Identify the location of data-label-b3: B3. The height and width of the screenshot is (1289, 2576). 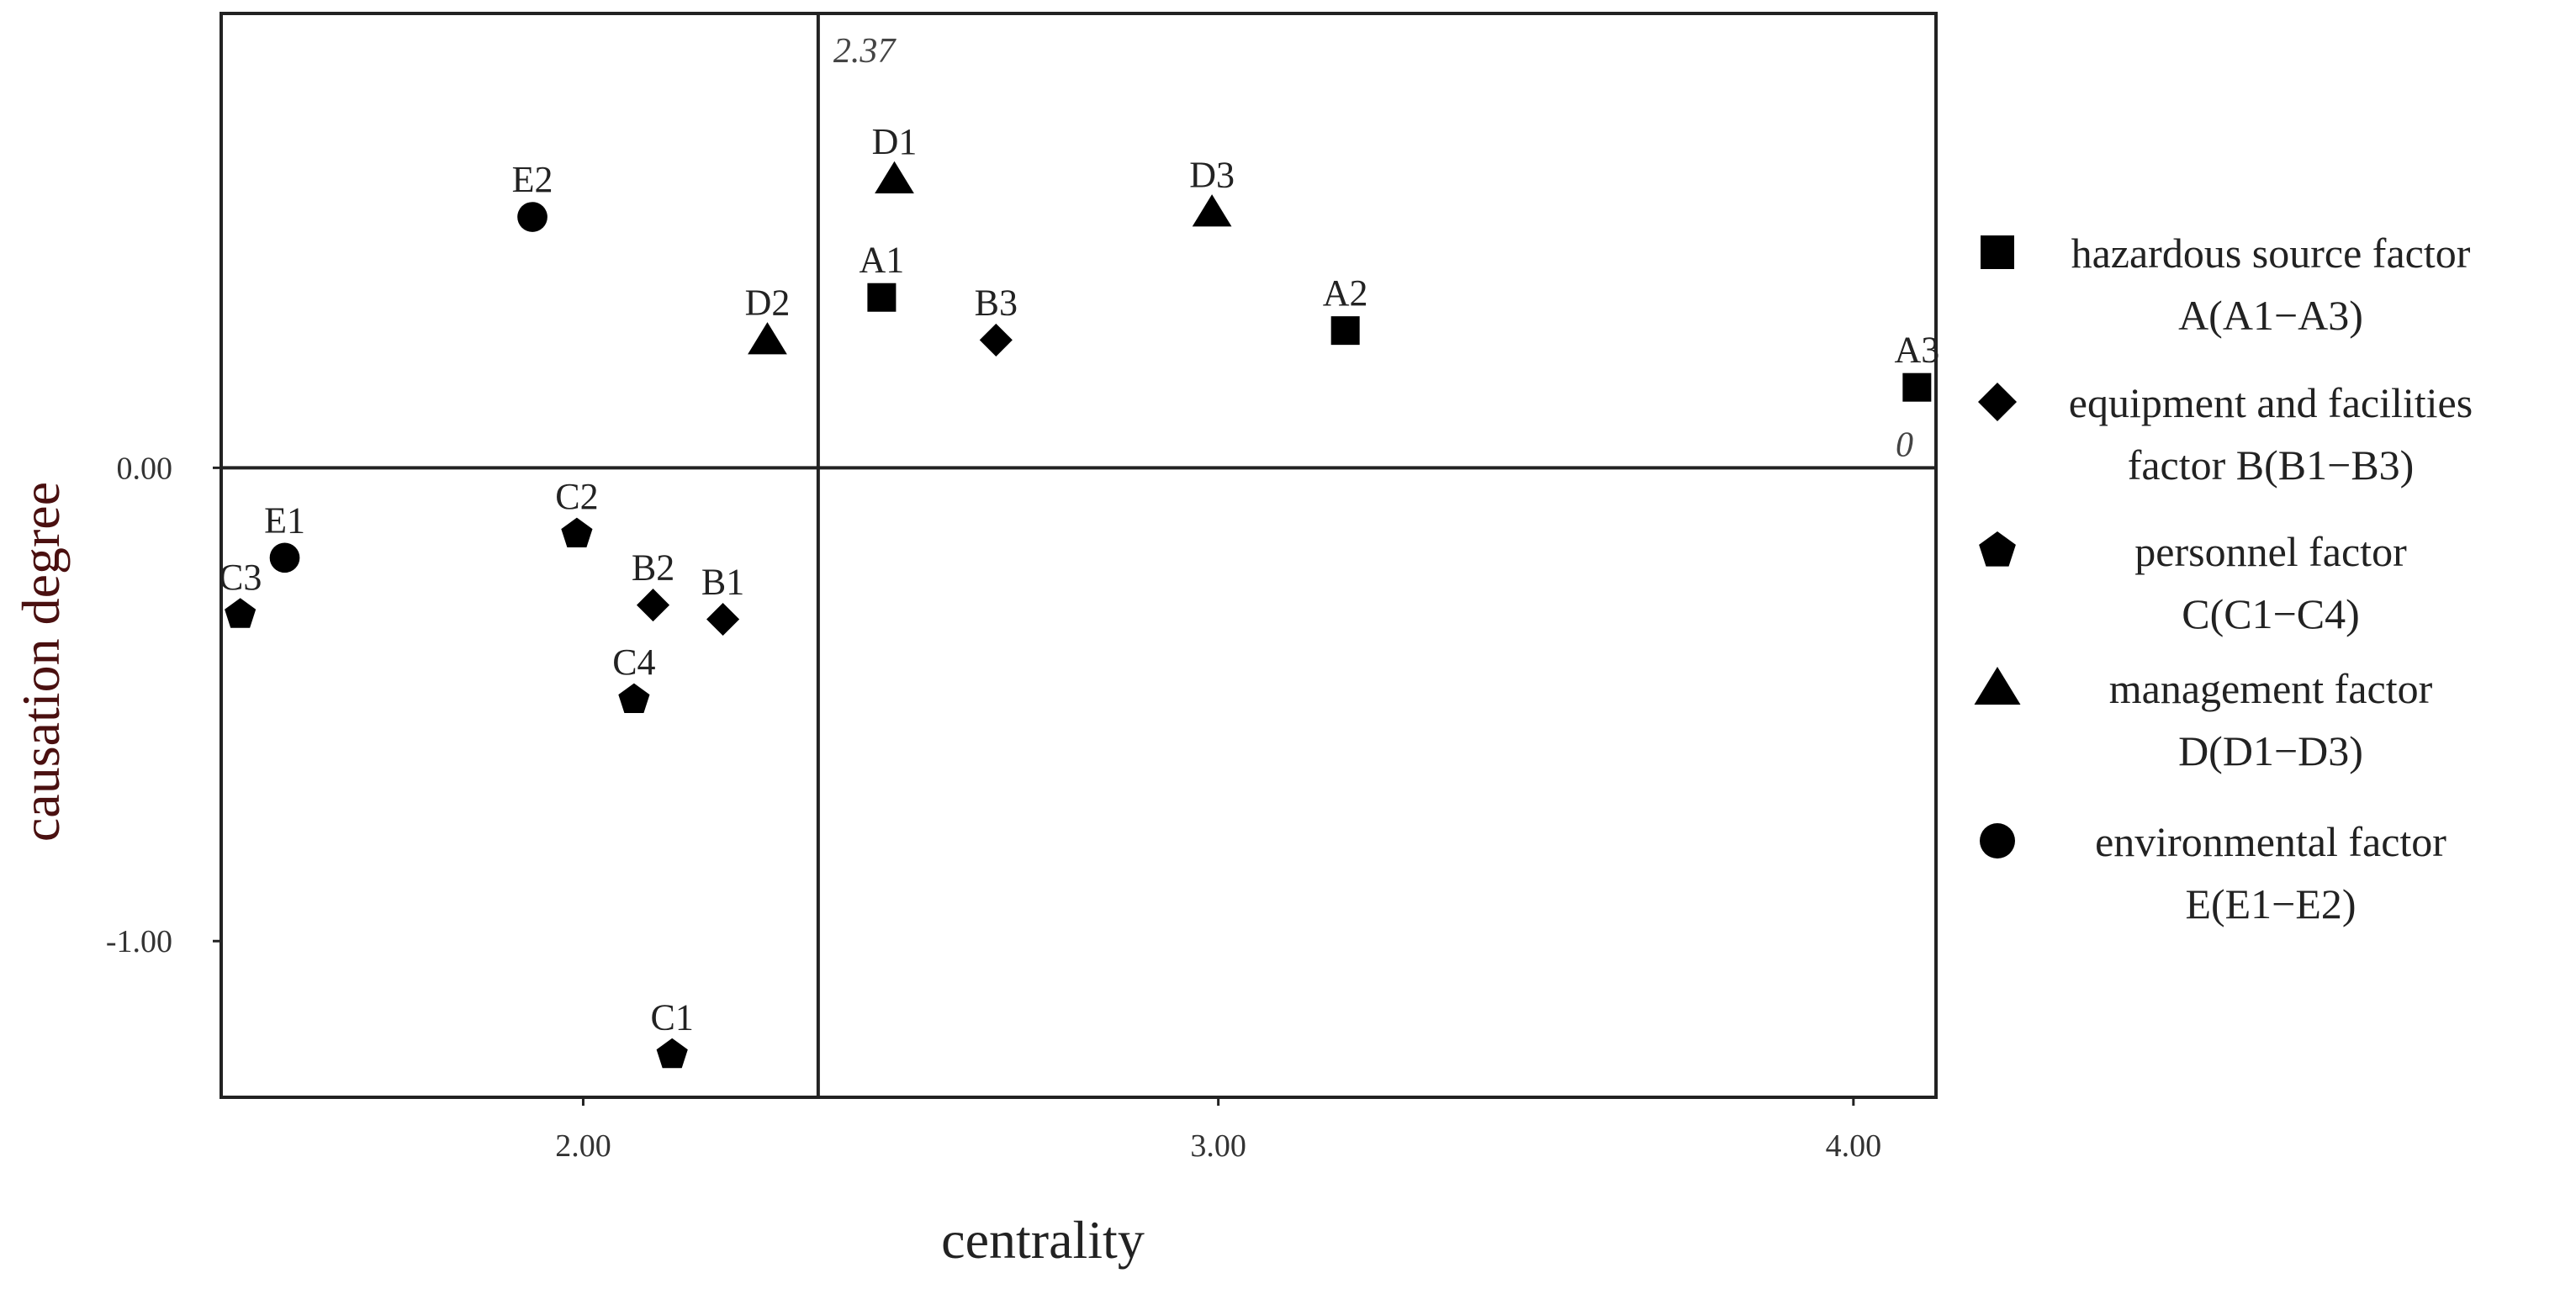
(996, 302).